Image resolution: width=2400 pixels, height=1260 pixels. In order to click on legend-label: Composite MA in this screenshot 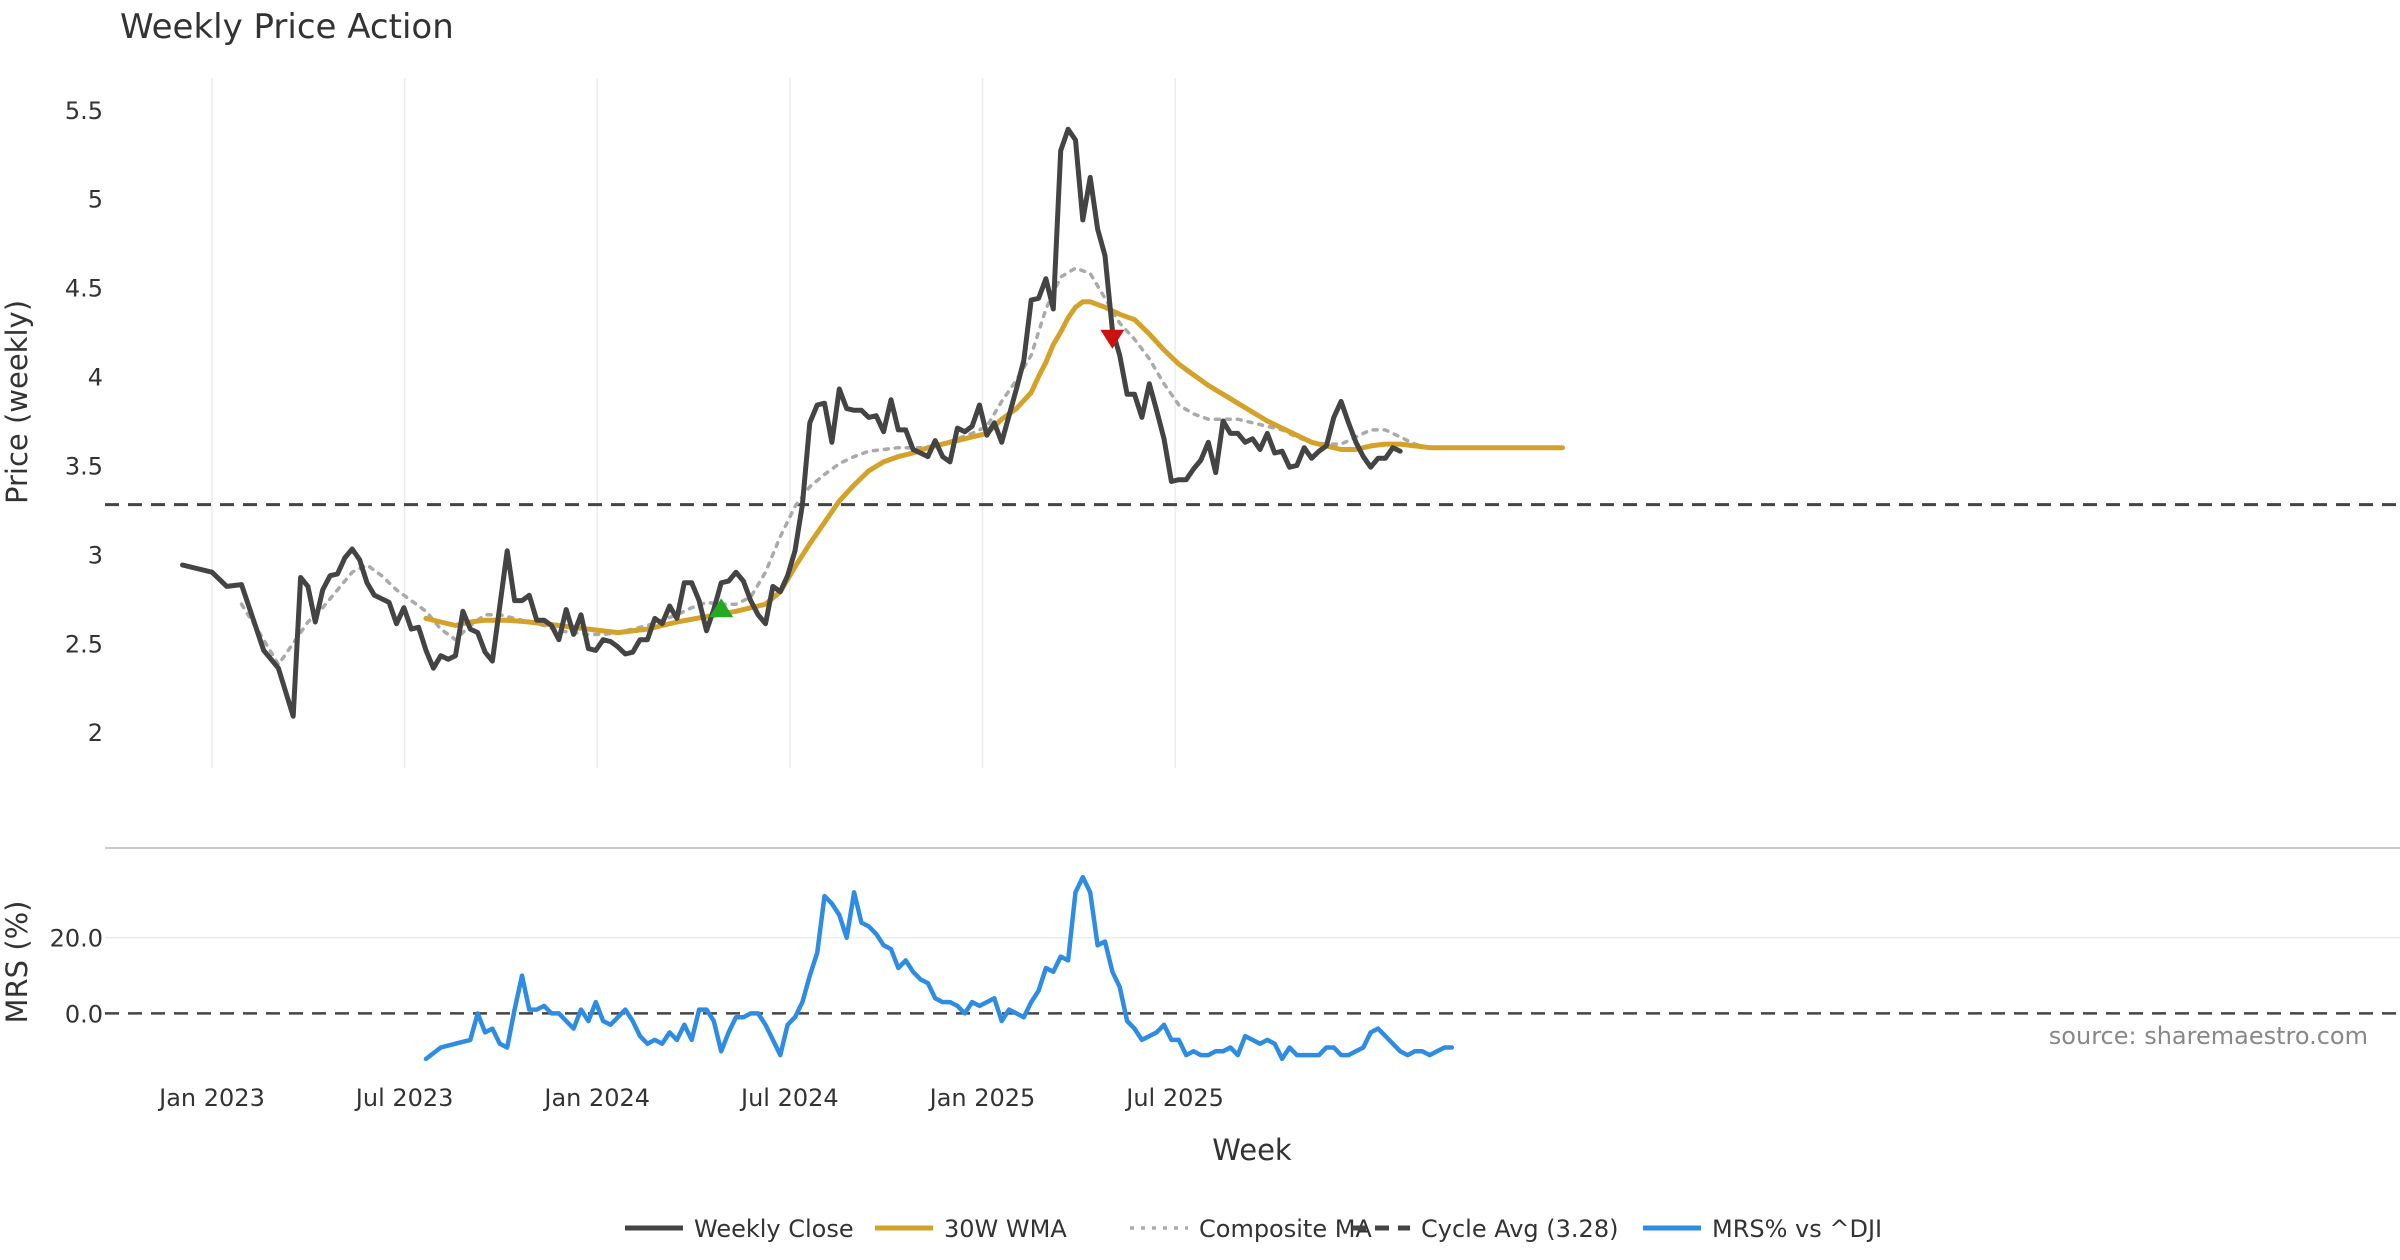, I will do `click(1285, 1229)`.